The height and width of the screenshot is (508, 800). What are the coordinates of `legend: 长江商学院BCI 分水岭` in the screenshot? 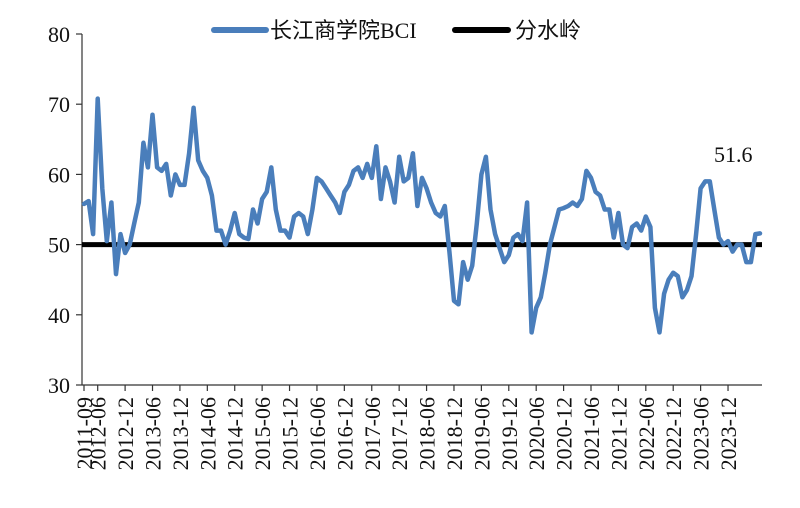 It's located at (396, 30).